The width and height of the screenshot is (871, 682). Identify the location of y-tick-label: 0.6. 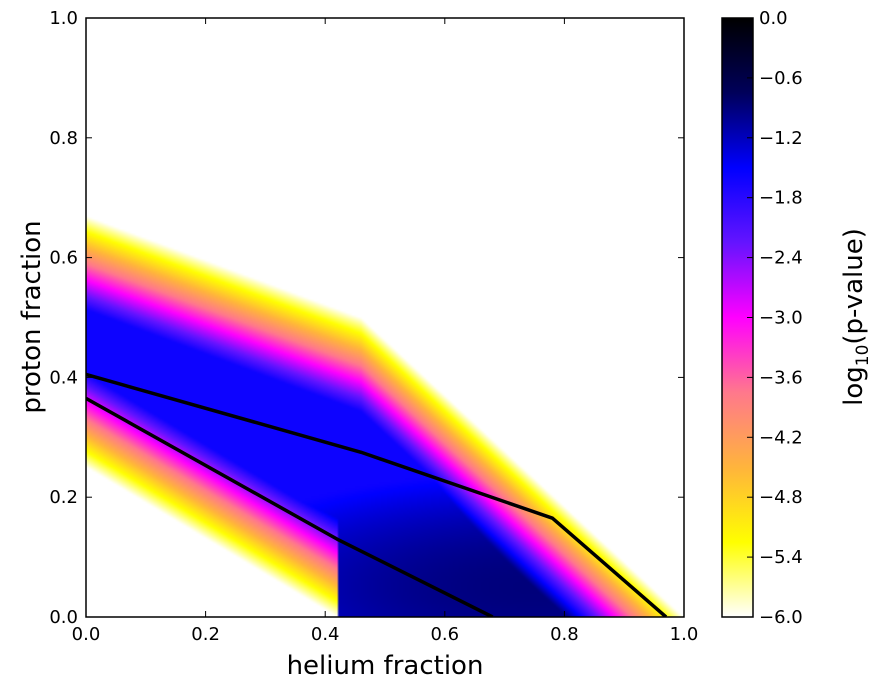
(63, 258).